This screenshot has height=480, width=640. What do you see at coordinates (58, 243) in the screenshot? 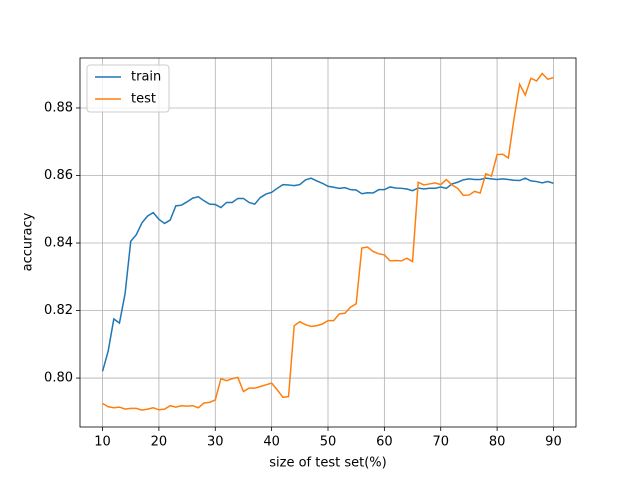
I see `y-tick-label: 0.84` at bounding box center [58, 243].